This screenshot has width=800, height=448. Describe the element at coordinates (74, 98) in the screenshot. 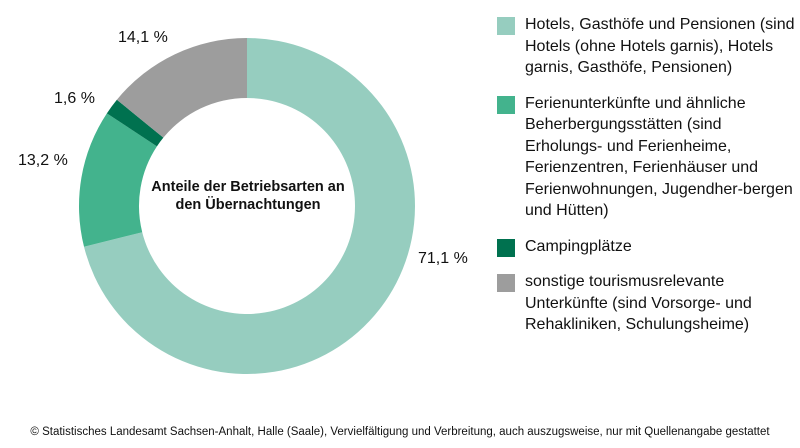

I see `data-label-camping: 1,6 %` at that location.